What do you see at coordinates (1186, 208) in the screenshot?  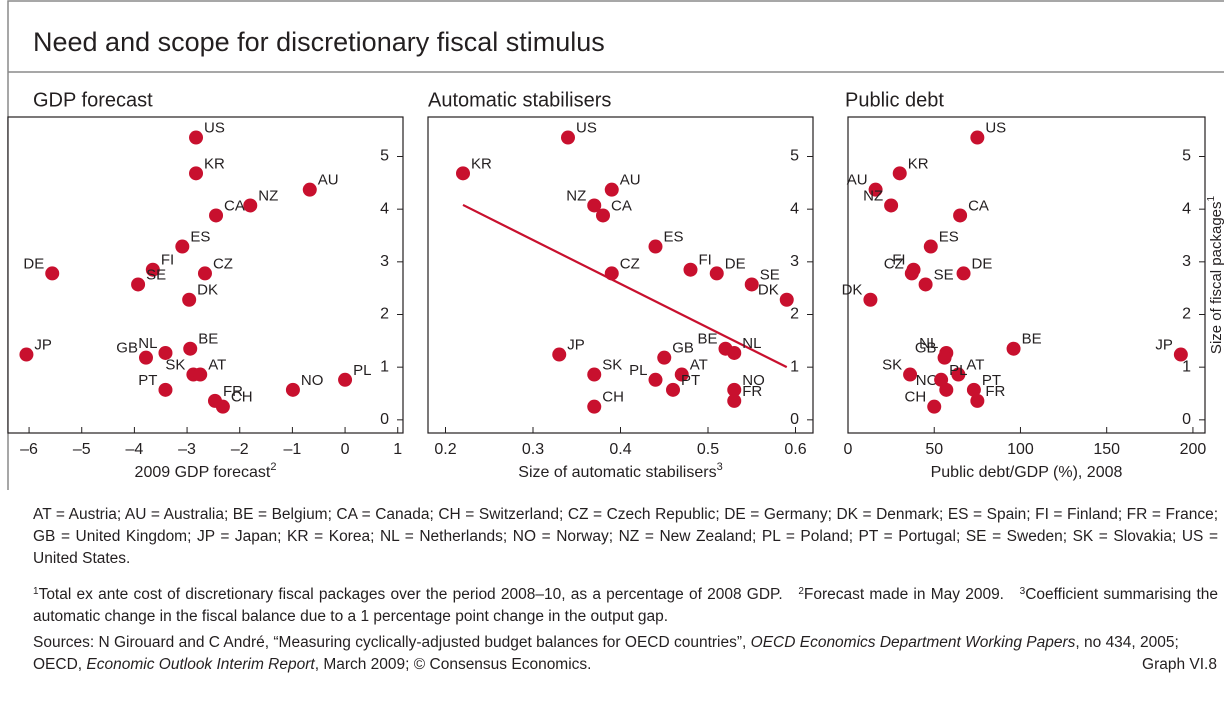 I see `y-tick-label: 4` at bounding box center [1186, 208].